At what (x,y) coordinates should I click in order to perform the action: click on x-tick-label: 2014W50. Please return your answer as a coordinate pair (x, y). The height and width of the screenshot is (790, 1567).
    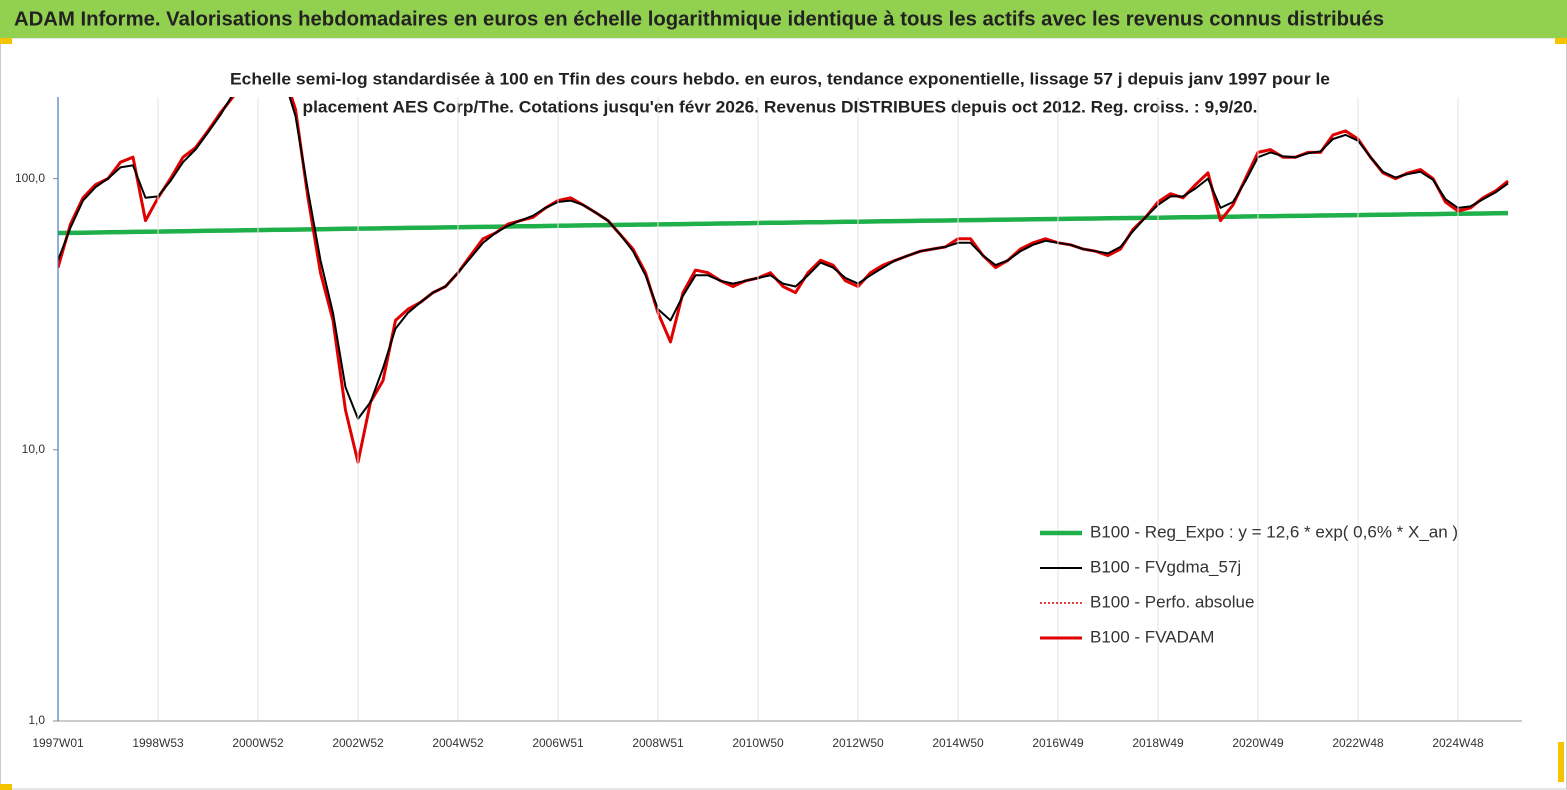
    Looking at the image, I should click on (958, 743).